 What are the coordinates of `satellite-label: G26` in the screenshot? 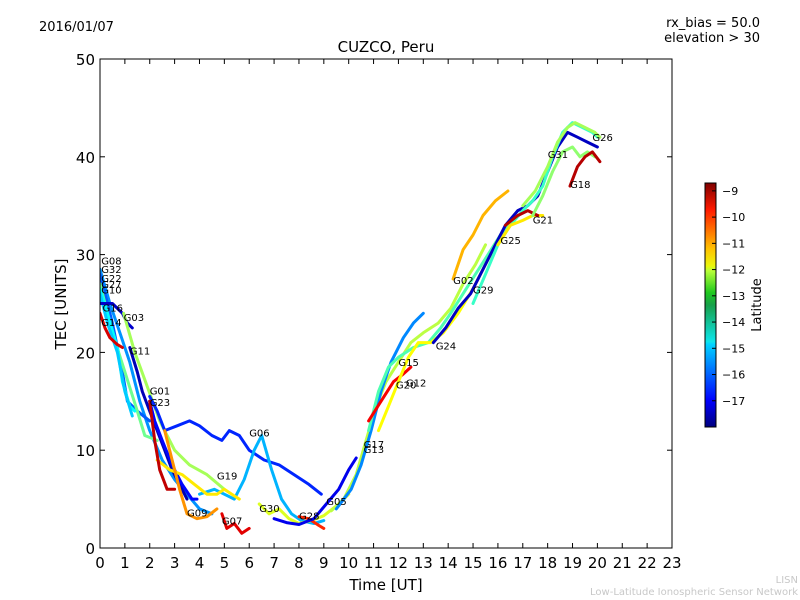 It's located at (602, 138).